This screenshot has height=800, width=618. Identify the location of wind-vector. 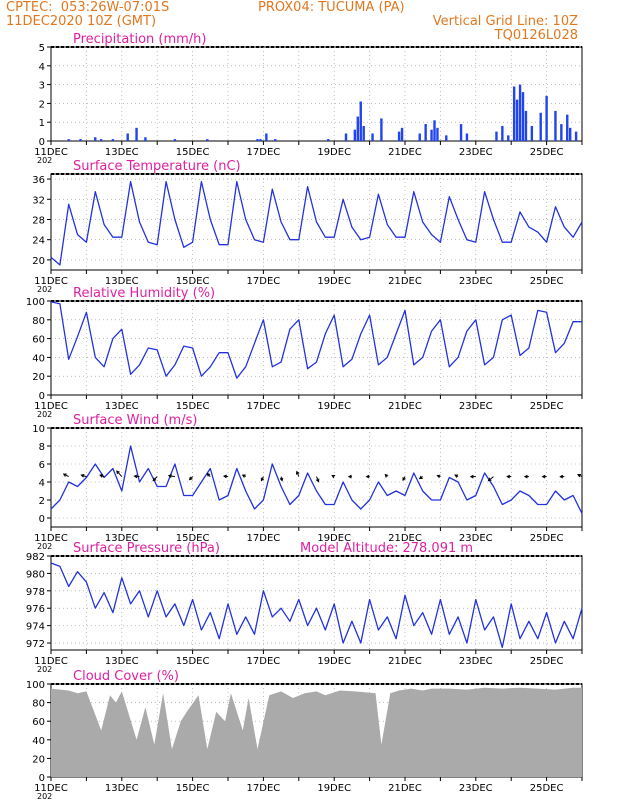
(119, 473).